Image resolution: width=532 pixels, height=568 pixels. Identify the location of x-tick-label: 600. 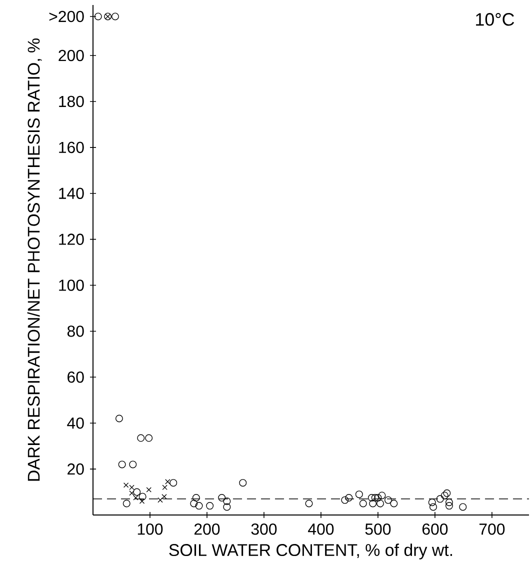
(435, 529).